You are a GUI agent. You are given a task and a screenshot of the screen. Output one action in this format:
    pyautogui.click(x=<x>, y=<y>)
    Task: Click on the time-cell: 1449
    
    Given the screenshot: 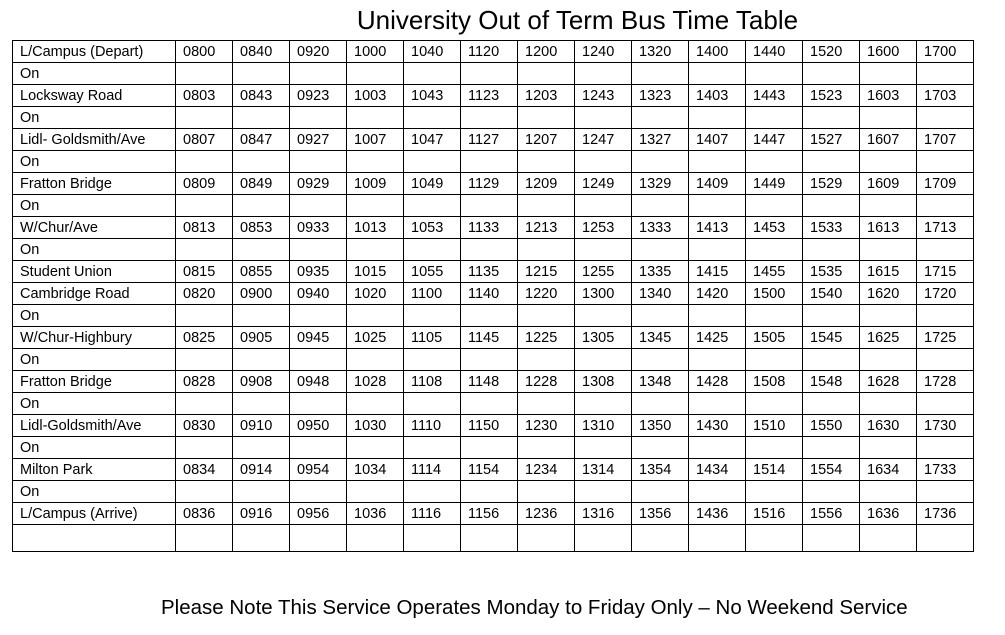 What is the action you would take?
    pyautogui.click(x=774, y=183)
    